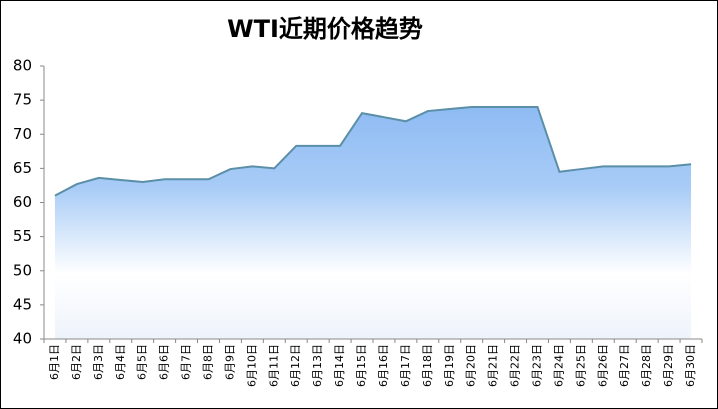 Image resolution: width=718 pixels, height=409 pixels. What do you see at coordinates (602, 365) in the screenshot?
I see `x-tick-label: 6月26日` at bounding box center [602, 365].